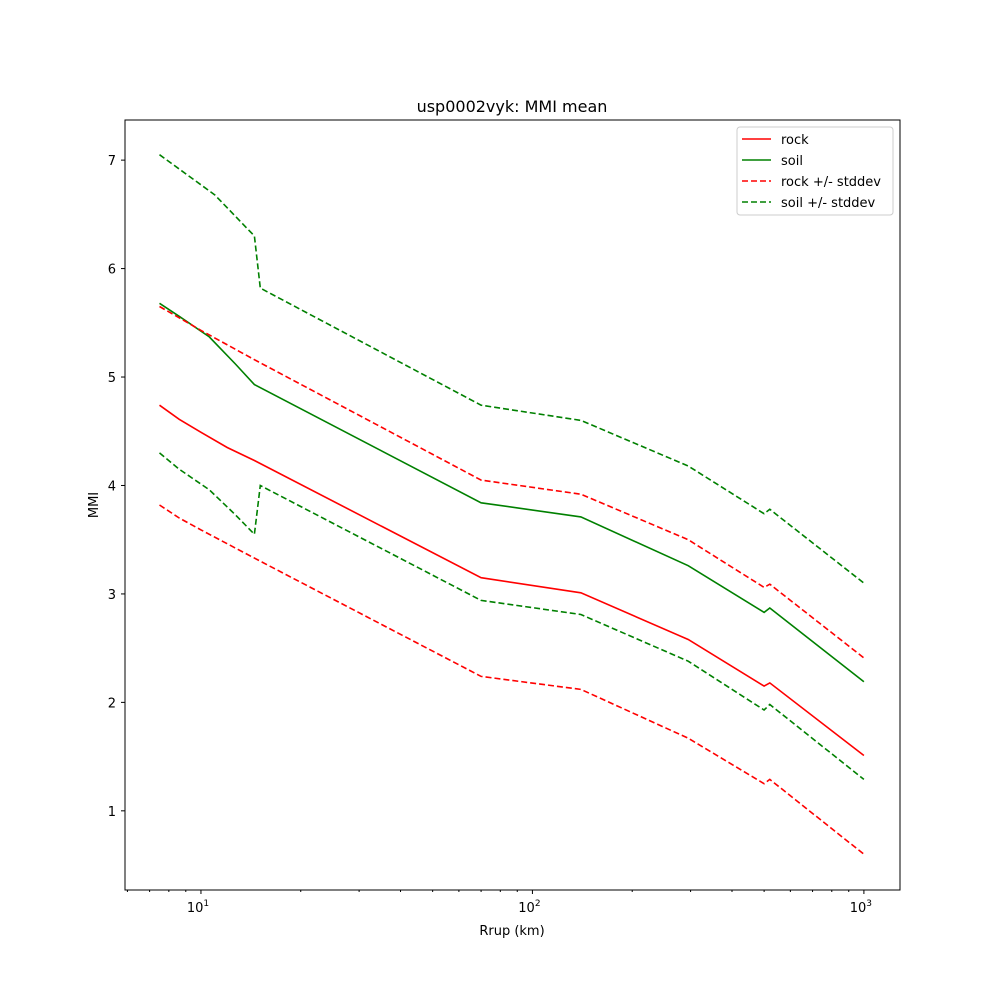 The image size is (1000, 1004). What do you see at coordinates (795, 140) in the screenshot?
I see `legend-label: rock` at bounding box center [795, 140].